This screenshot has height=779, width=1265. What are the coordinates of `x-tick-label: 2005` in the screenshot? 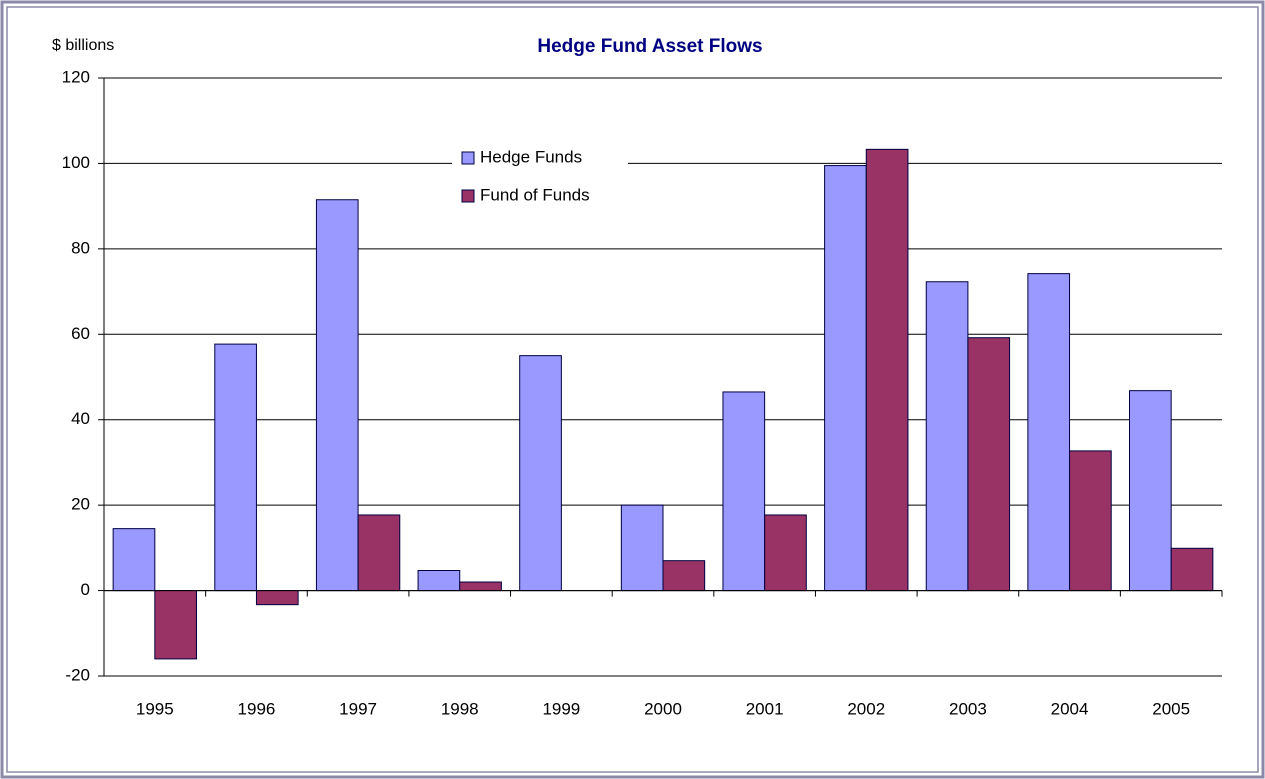 It's located at (1171, 708).